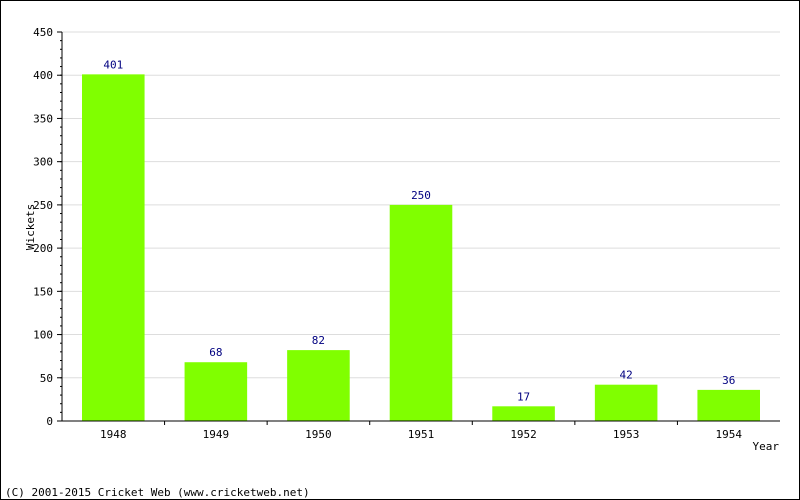 The image size is (800, 500). Describe the element at coordinates (43, 32) in the screenshot. I see `y-tick-label: 450` at that location.